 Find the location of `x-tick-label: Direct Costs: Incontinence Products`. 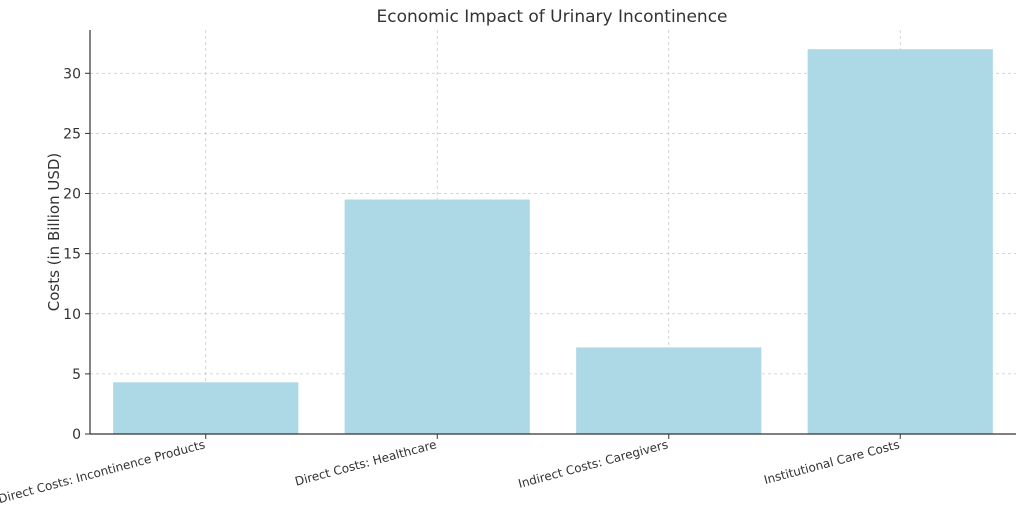

x-tick-label: Direct Costs: Incontinence Products is located at coordinates (103, 471).